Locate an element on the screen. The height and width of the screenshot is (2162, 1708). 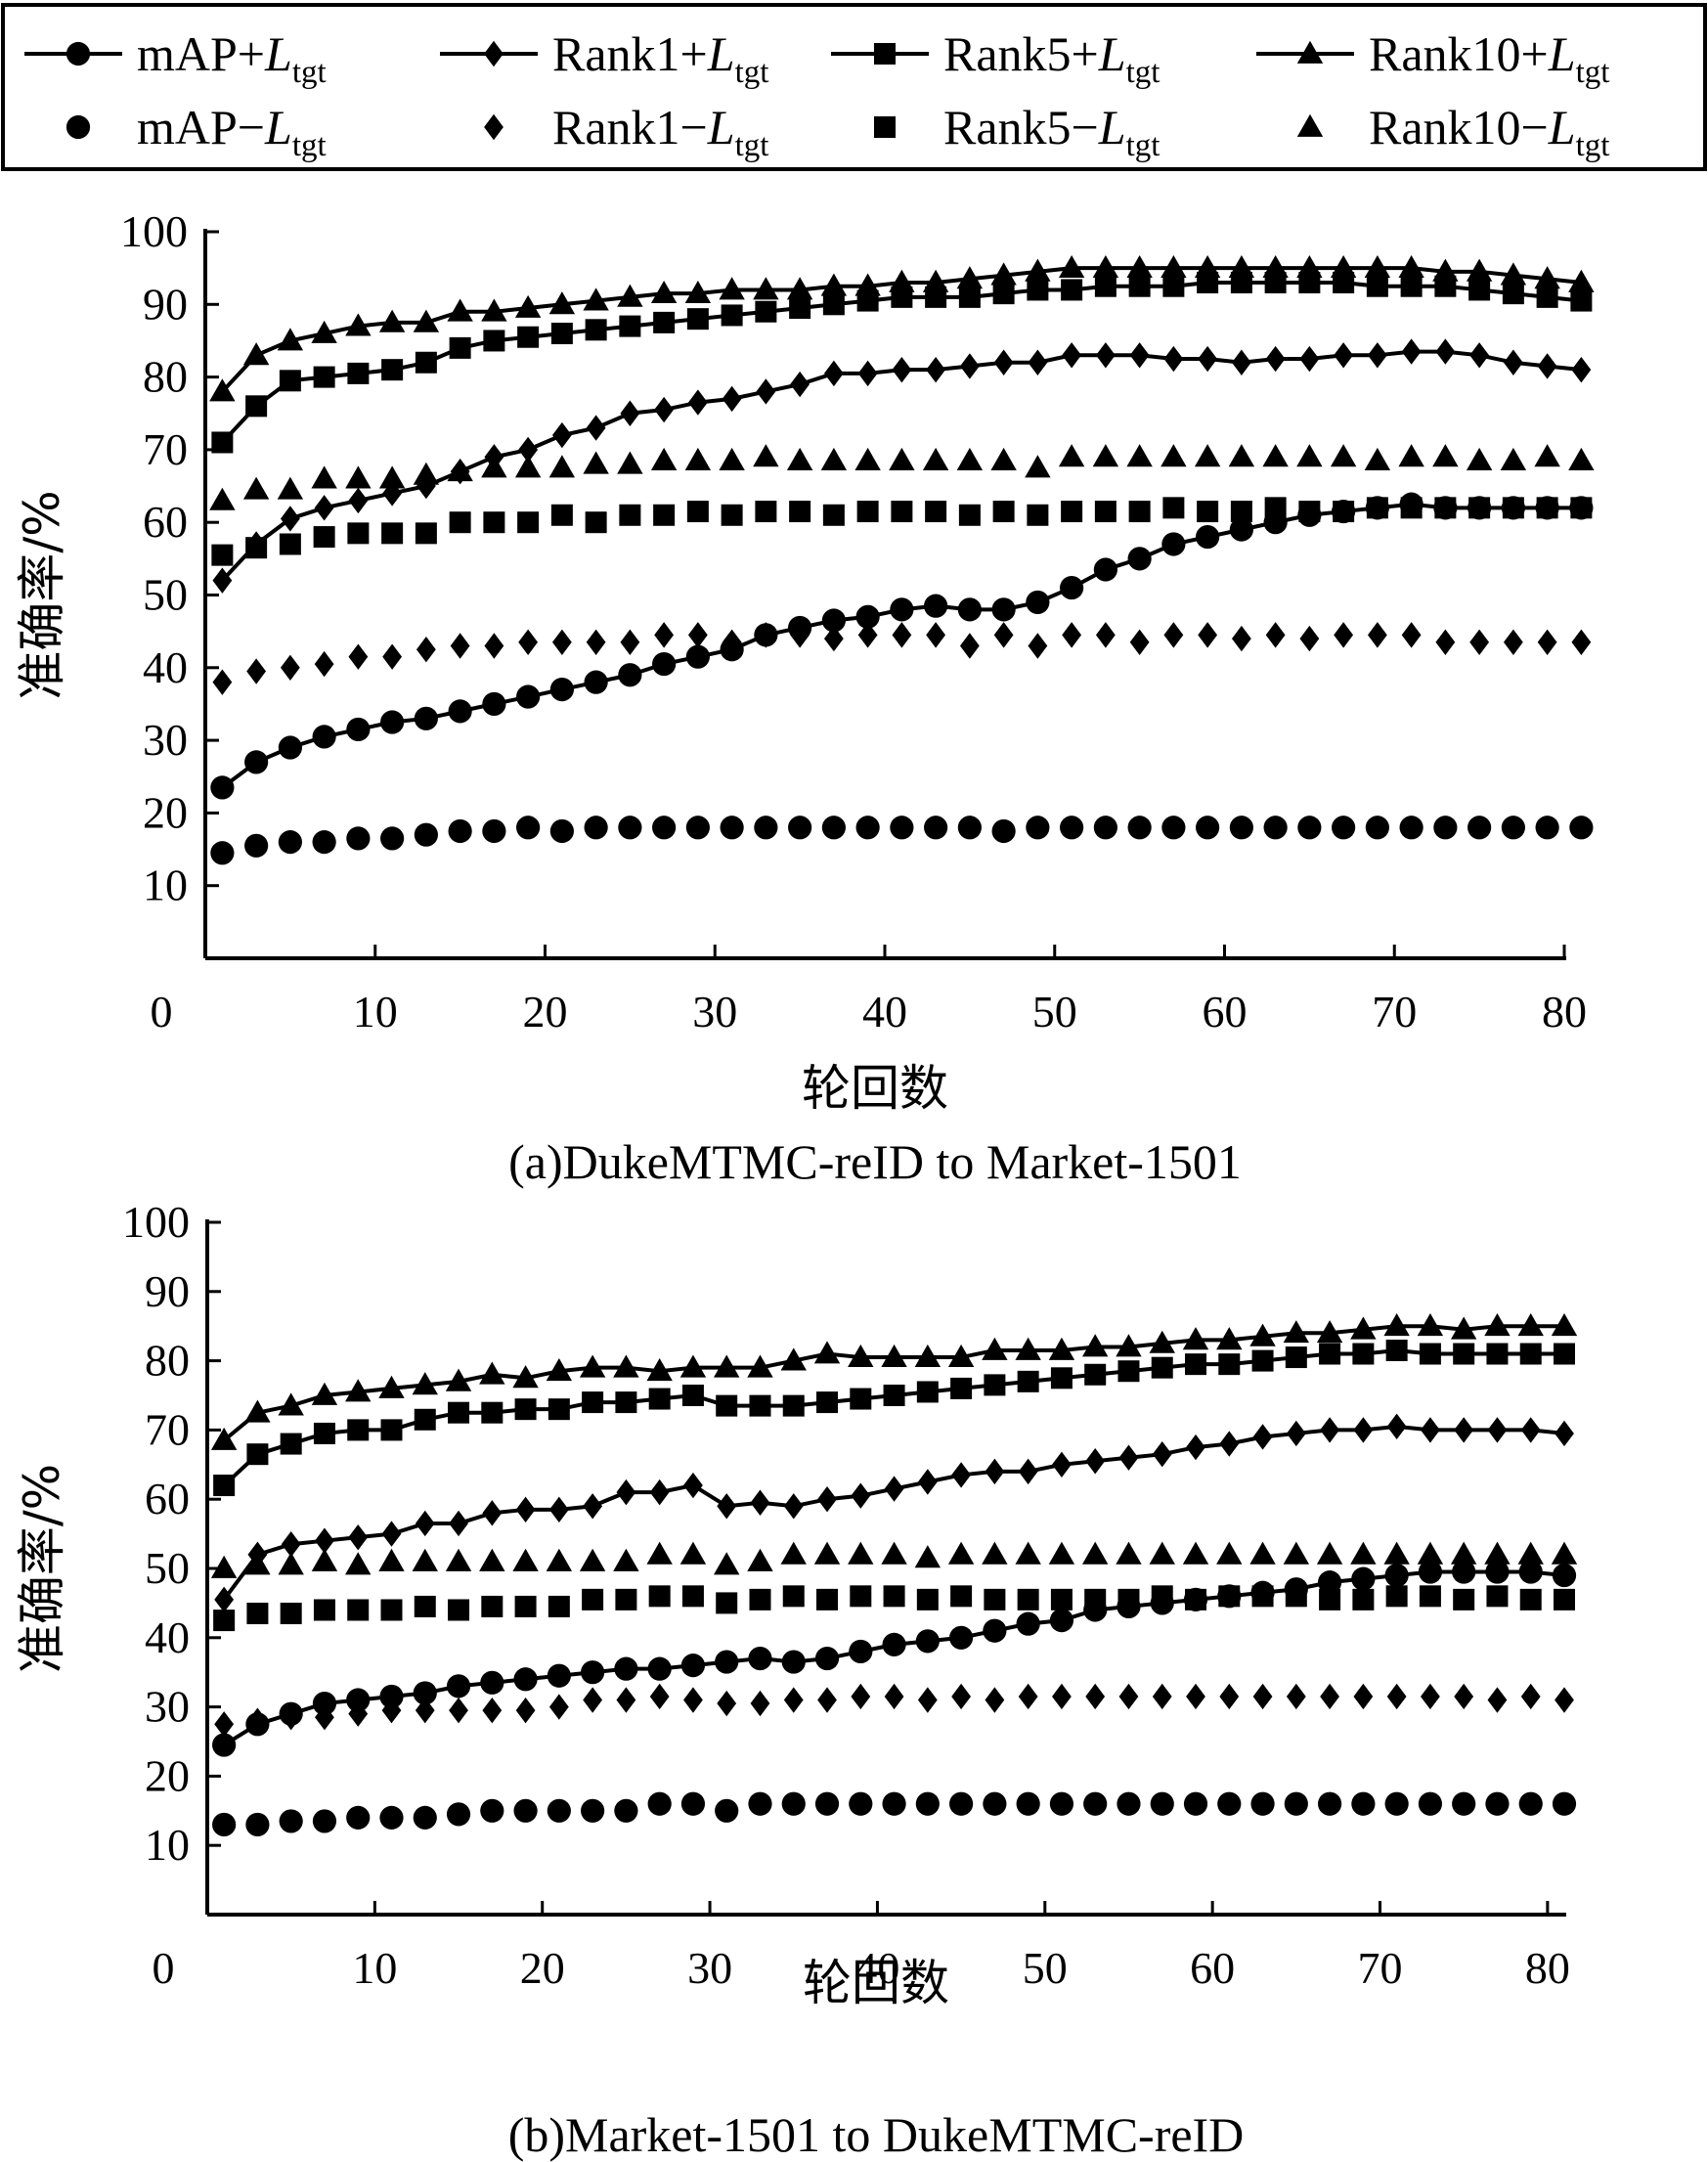
legend-label: mAP+Ltgt is located at coordinates (232, 58).